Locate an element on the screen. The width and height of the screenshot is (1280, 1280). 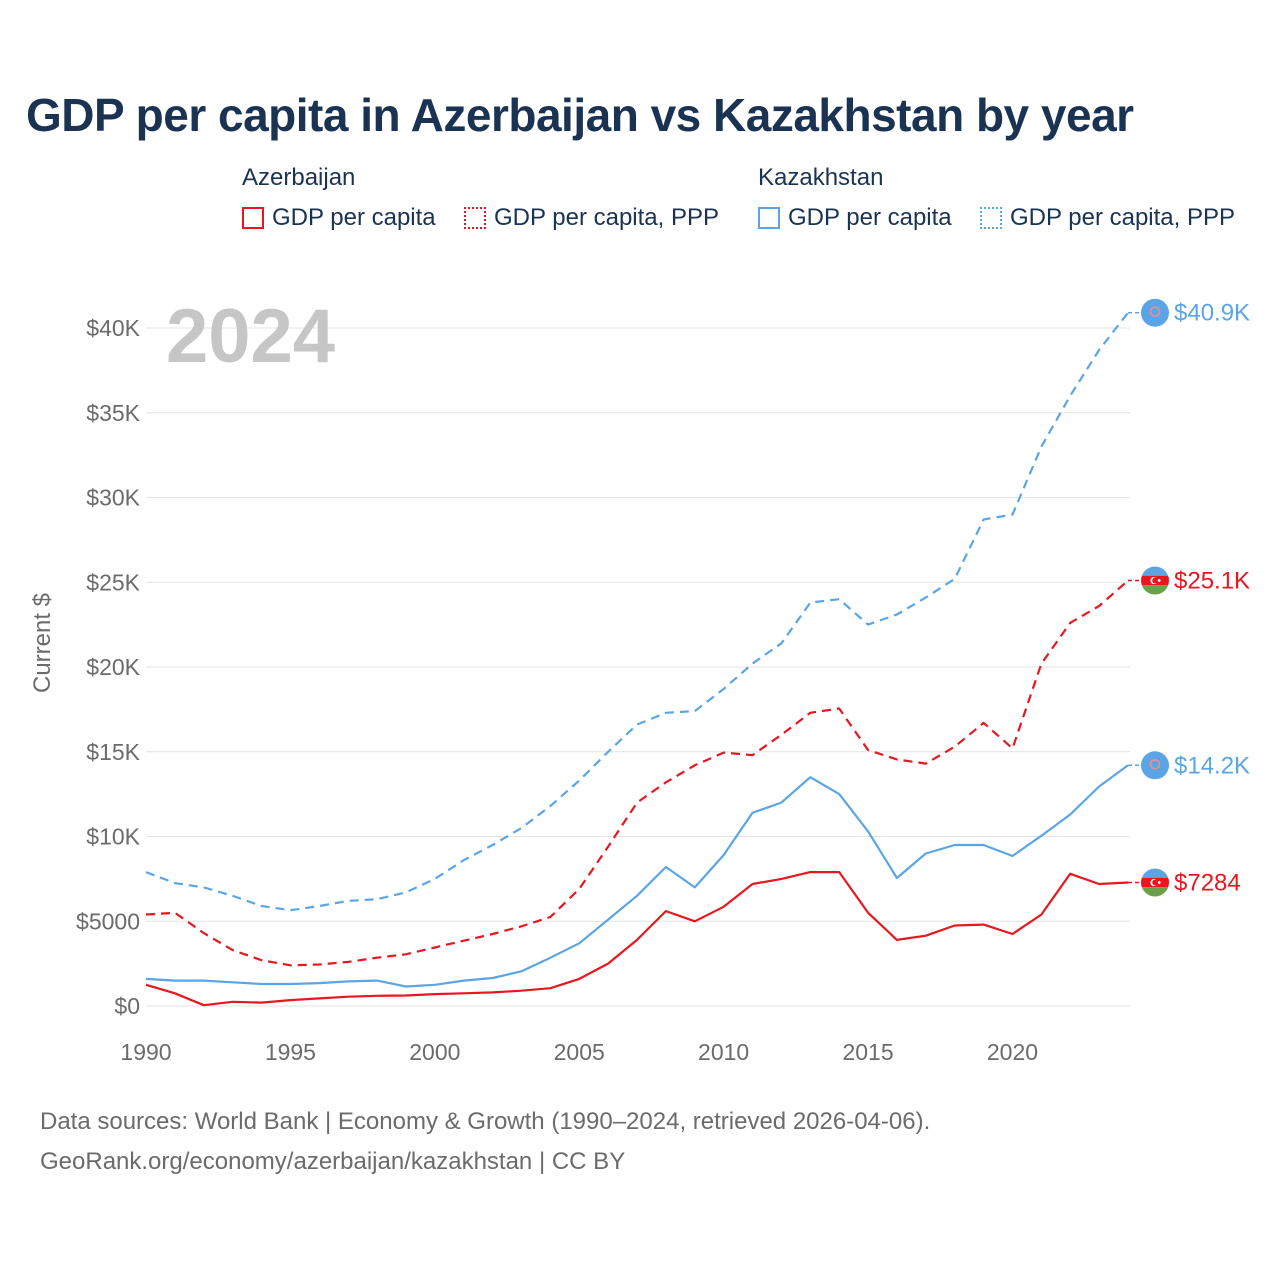
x-tick-label: 2010 is located at coordinates (723, 1052).